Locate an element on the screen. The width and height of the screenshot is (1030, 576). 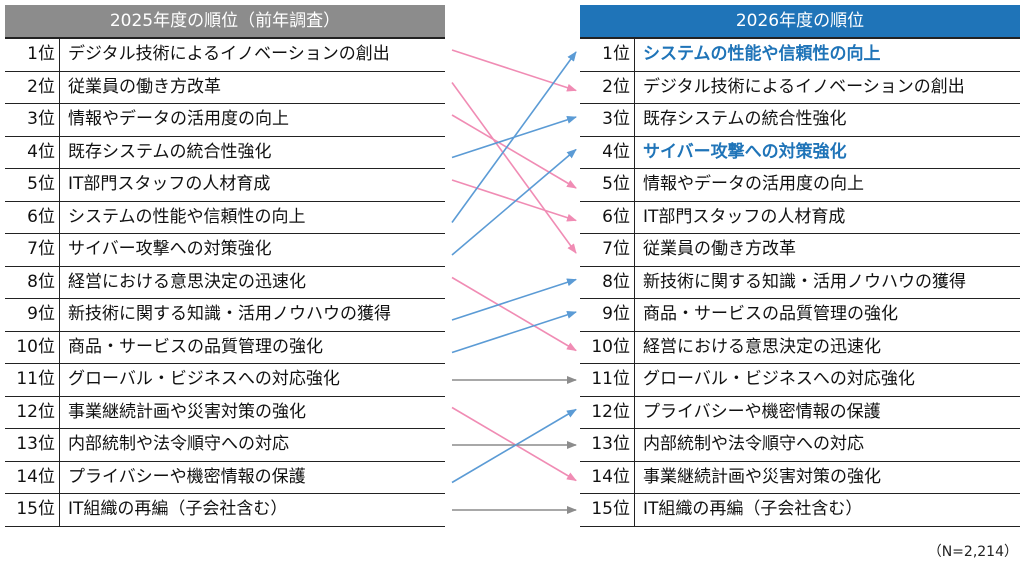
rank: 12位 is located at coordinates (32, 412).